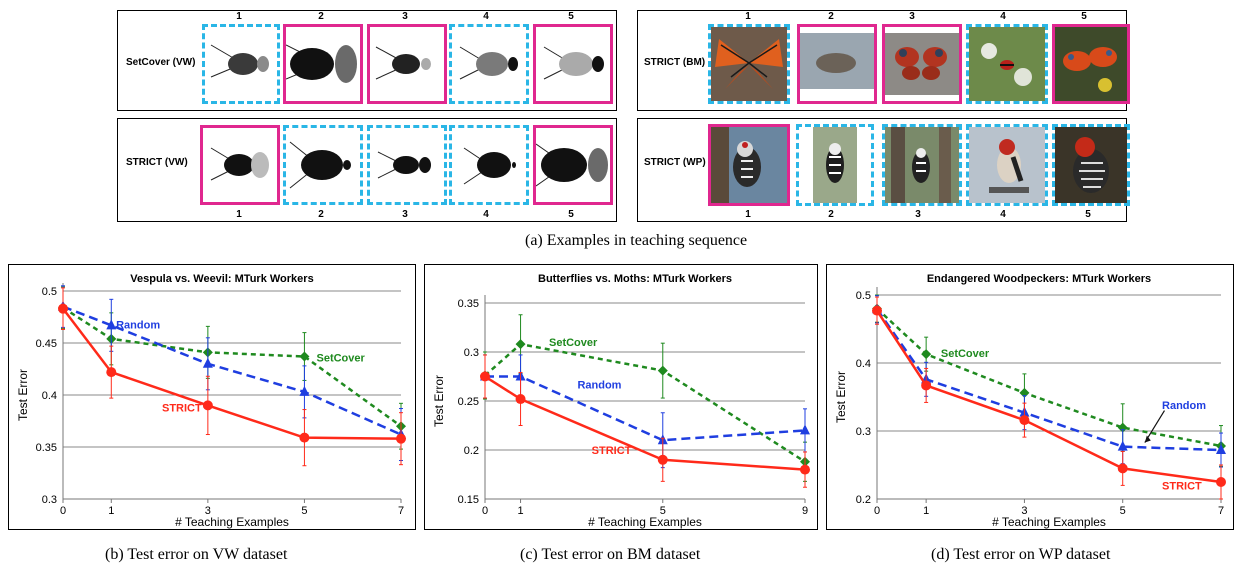  I want to click on x-tick-label: 7, so click(401, 511).